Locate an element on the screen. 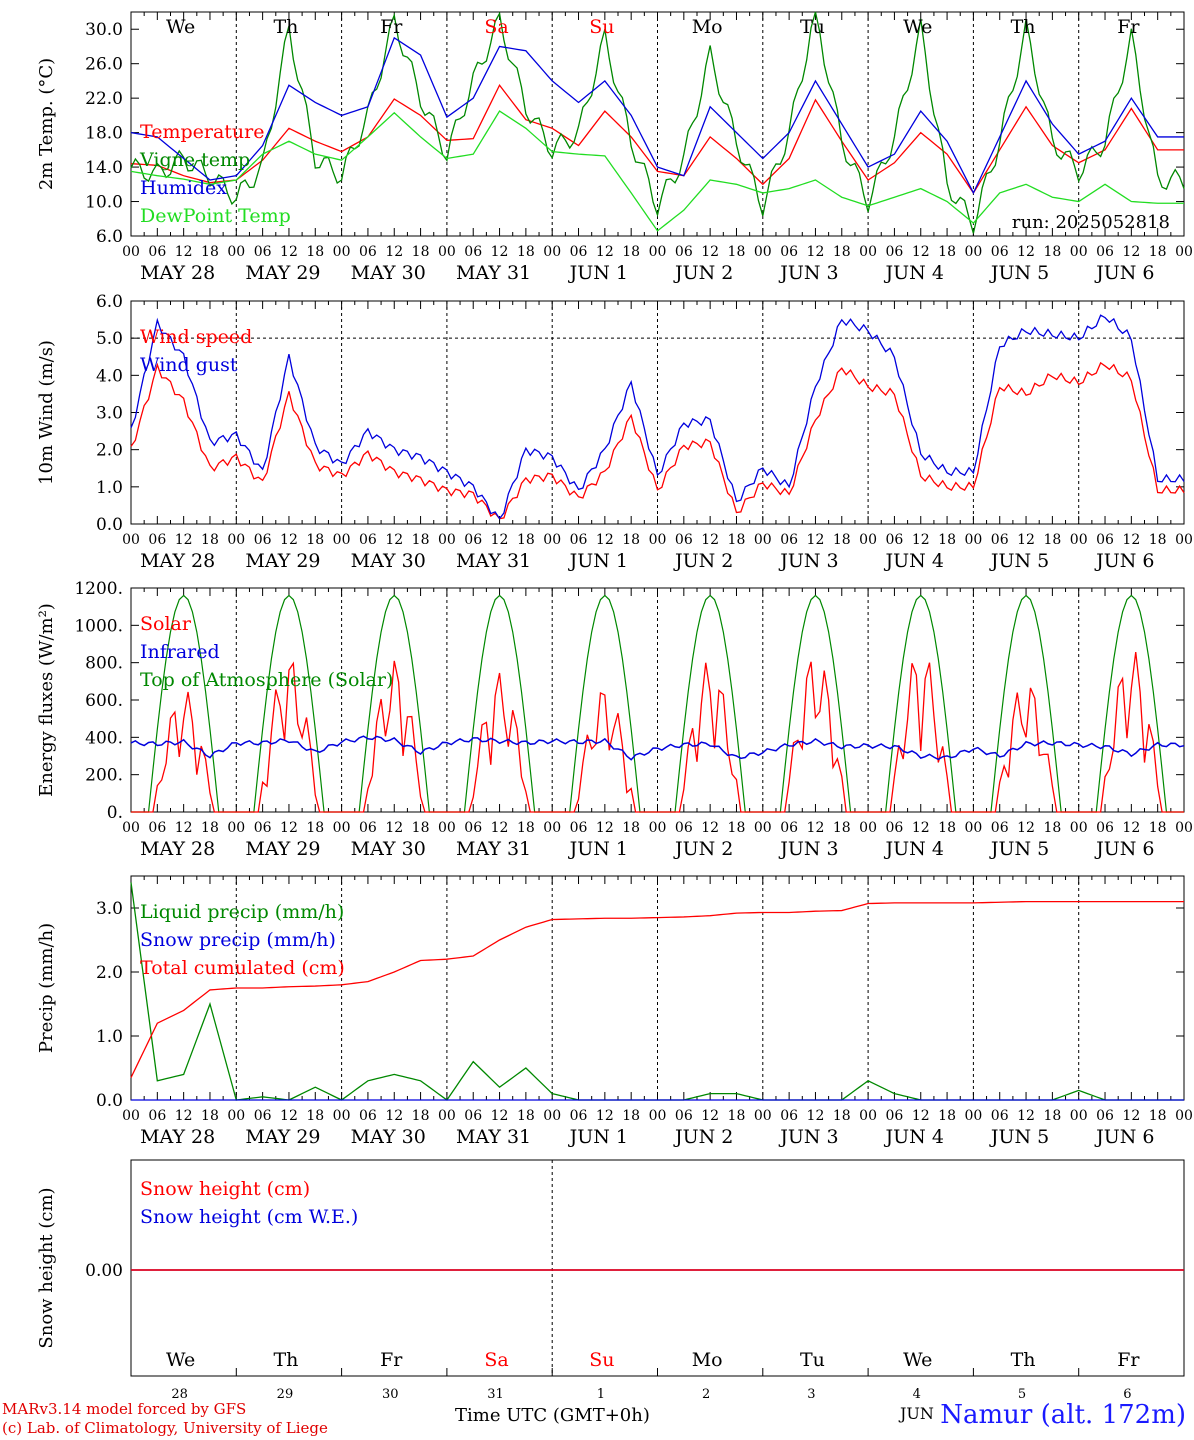 This screenshot has width=1194, height=1440. y-tick-label: 4.0 is located at coordinates (109, 376).